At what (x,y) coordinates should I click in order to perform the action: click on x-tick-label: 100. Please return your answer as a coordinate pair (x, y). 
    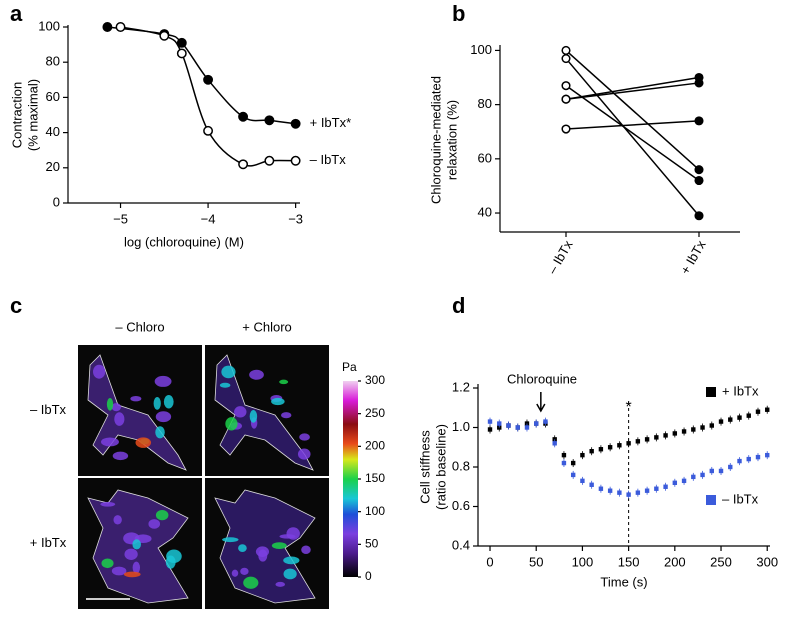
    Looking at the image, I should click on (583, 561).